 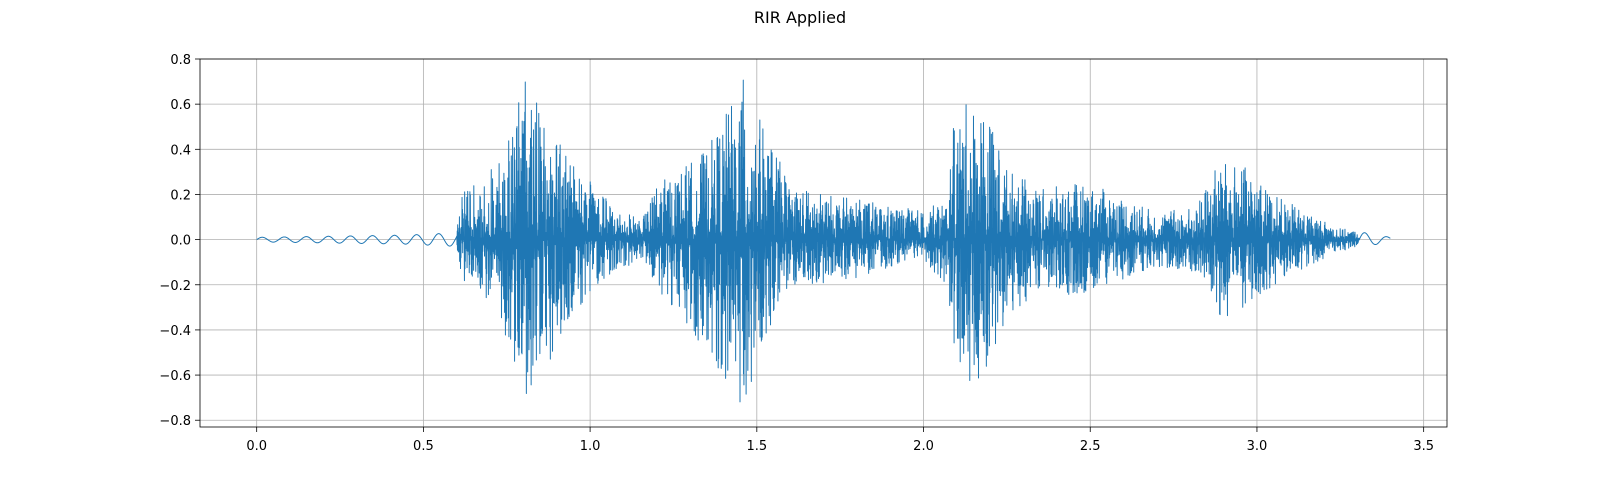 I want to click on y-tick-label: −0.6, so click(x=175, y=376).